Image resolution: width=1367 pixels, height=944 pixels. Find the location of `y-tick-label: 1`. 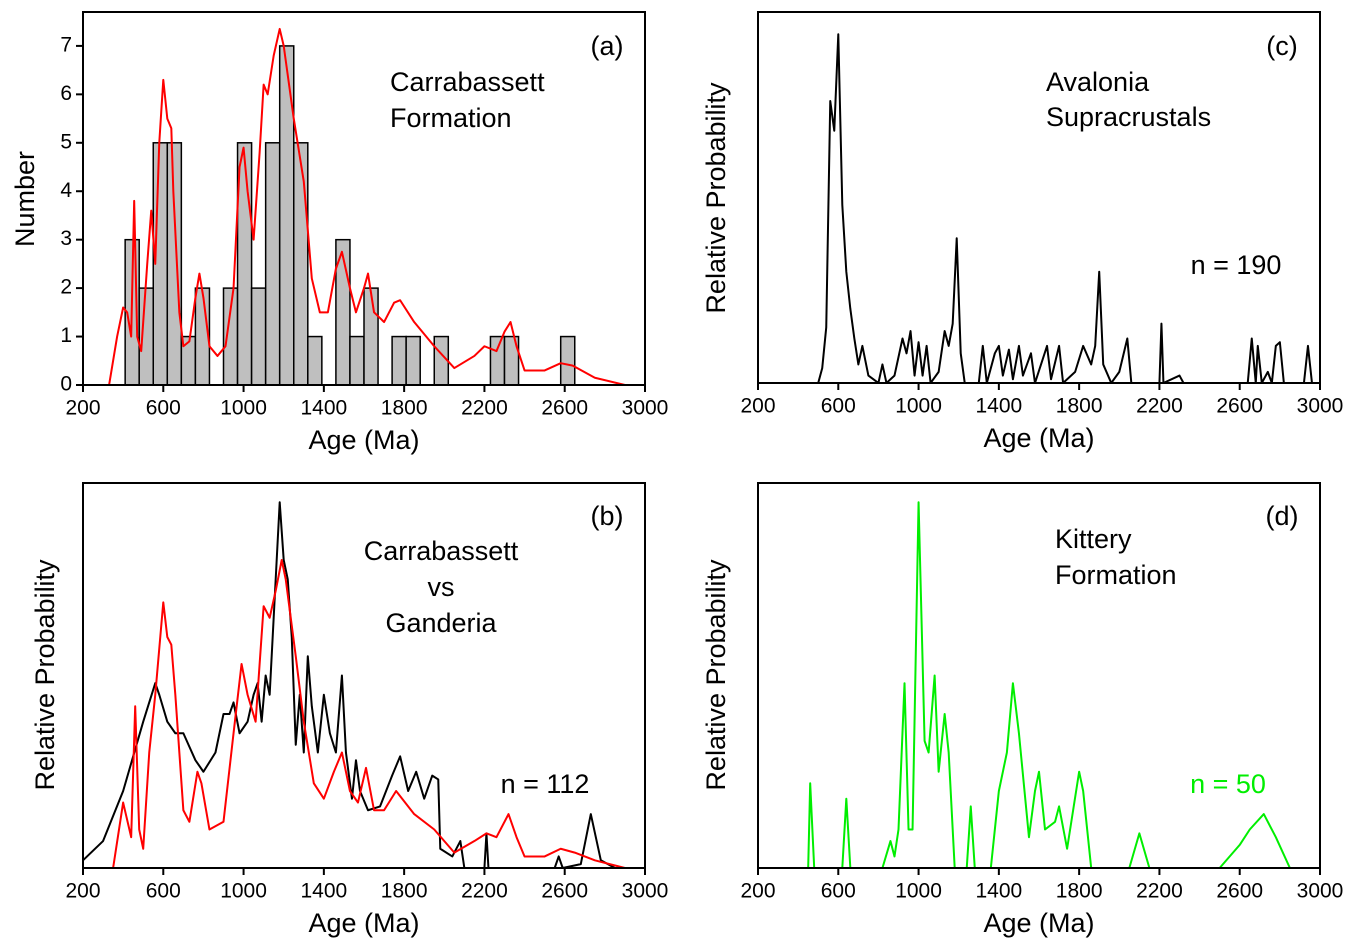

y-tick-label: 1 is located at coordinates (66, 335).